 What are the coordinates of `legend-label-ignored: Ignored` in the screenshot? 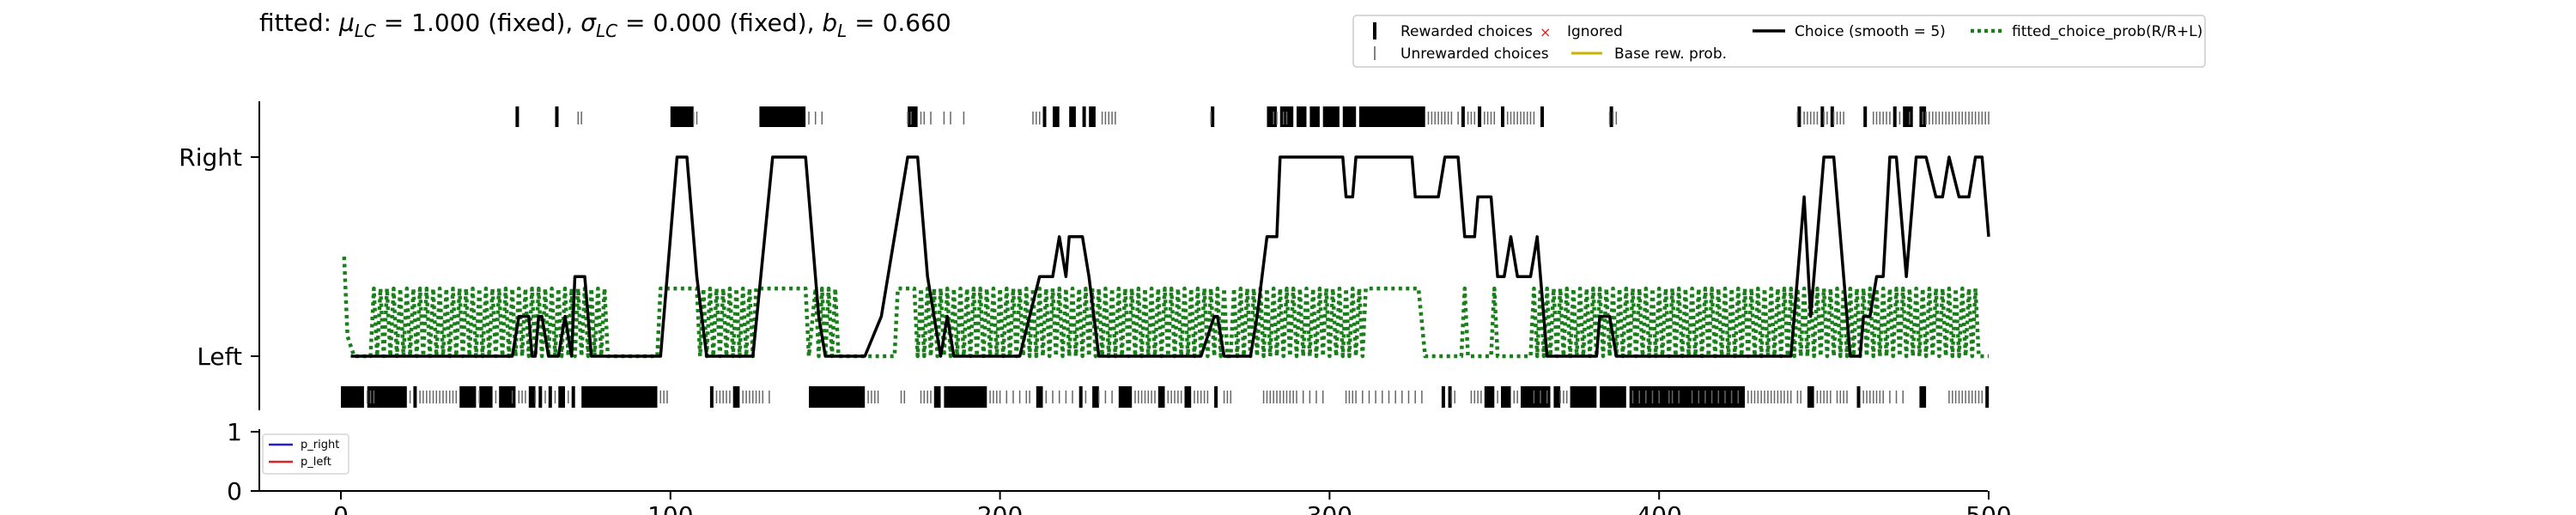 It's located at (1595, 31).